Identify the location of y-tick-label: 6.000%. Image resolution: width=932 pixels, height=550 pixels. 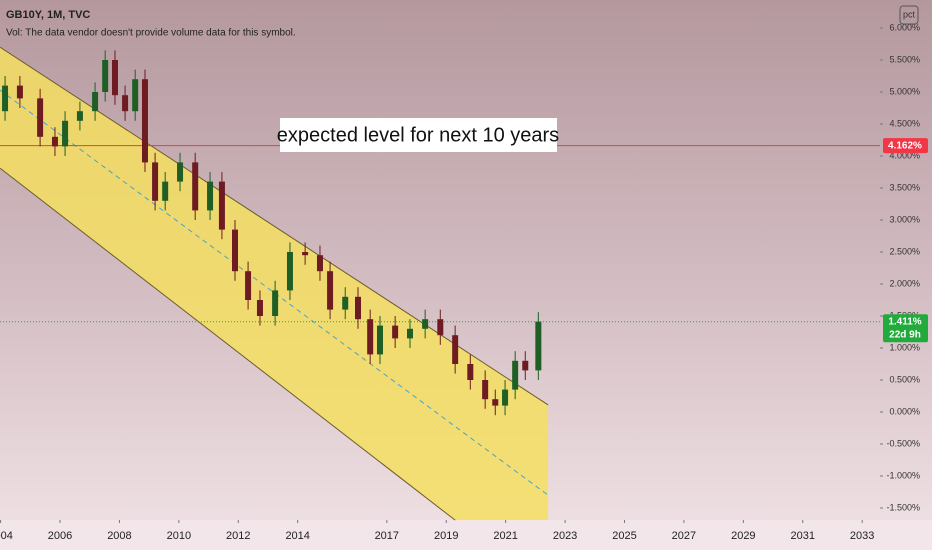
(904, 27).